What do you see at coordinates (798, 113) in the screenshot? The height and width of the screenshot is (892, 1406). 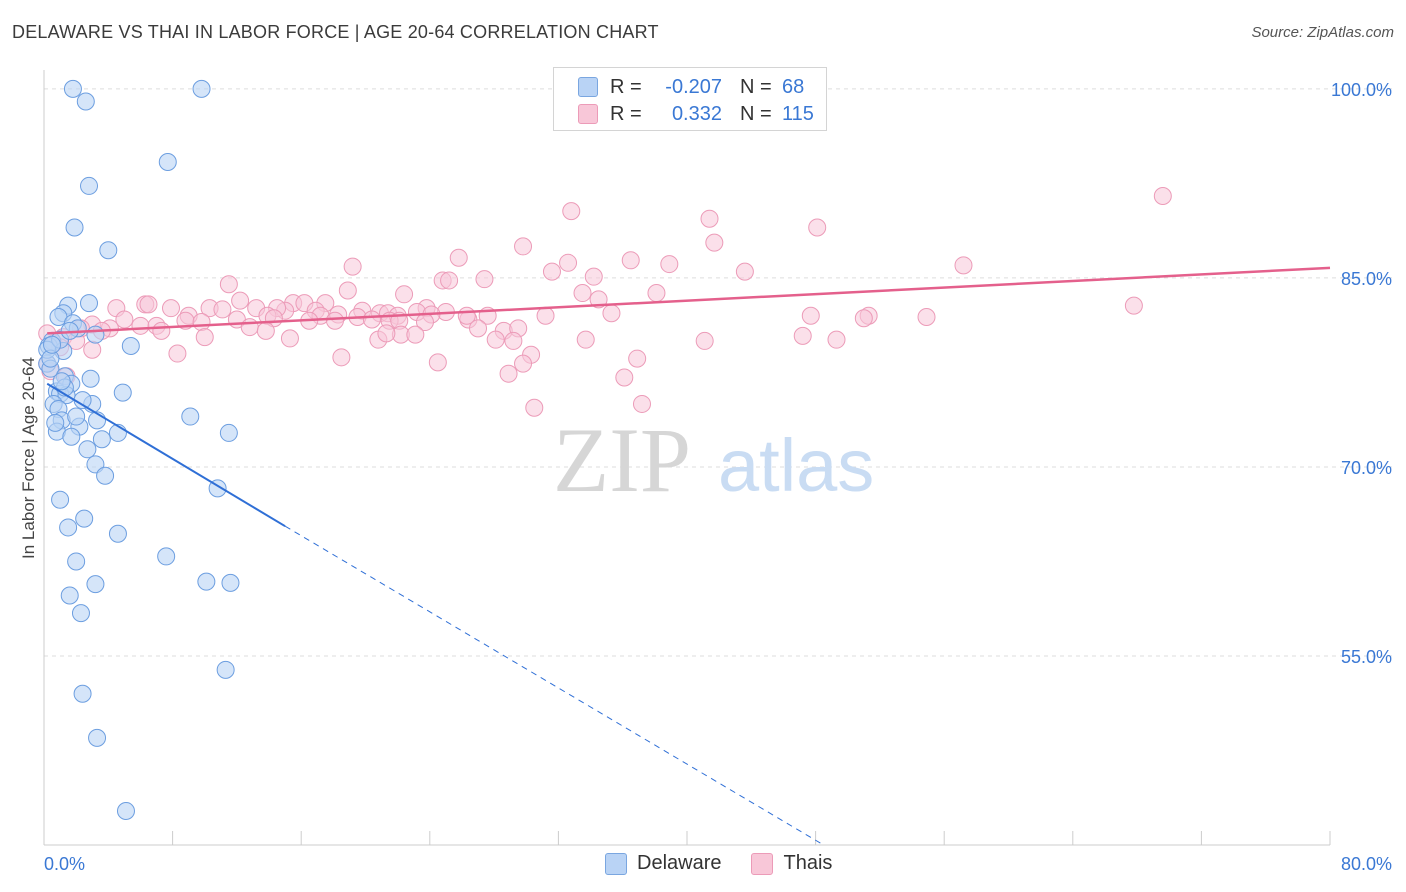 I see `n-value: 115` at bounding box center [798, 113].